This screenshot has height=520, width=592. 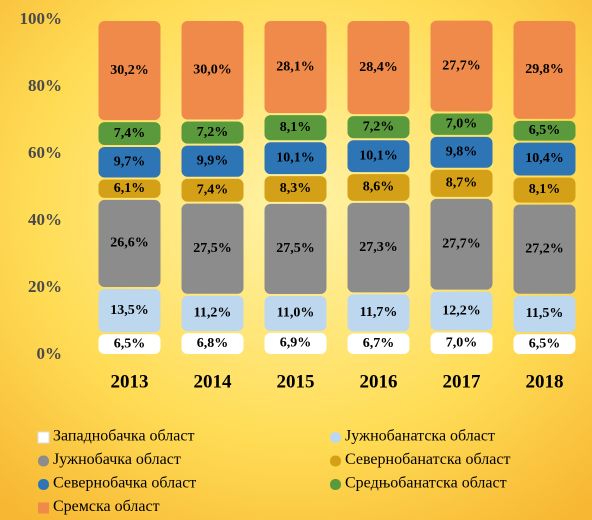 I want to click on data-label: 27,3%, so click(x=378, y=247).